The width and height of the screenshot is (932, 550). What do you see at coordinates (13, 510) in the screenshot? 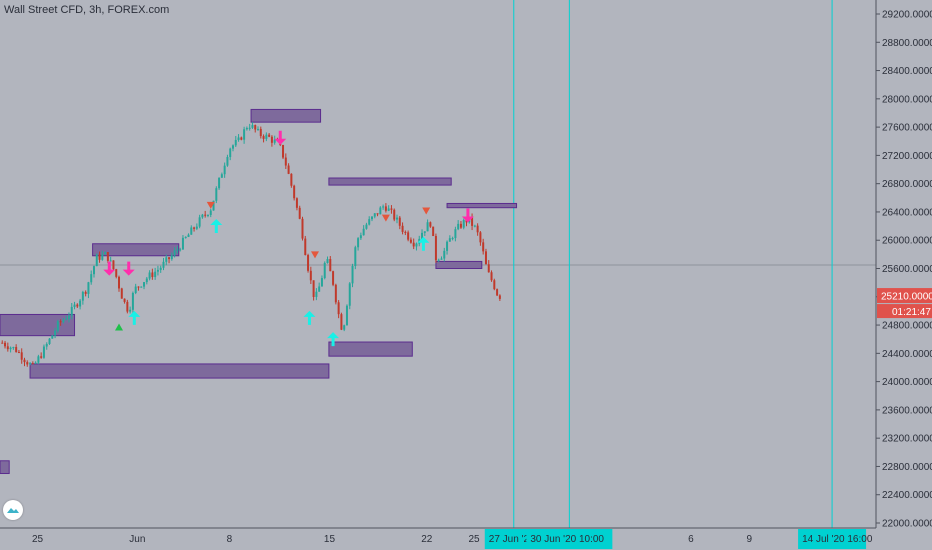
I see `tradingview-cloud-icon` at bounding box center [13, 510].